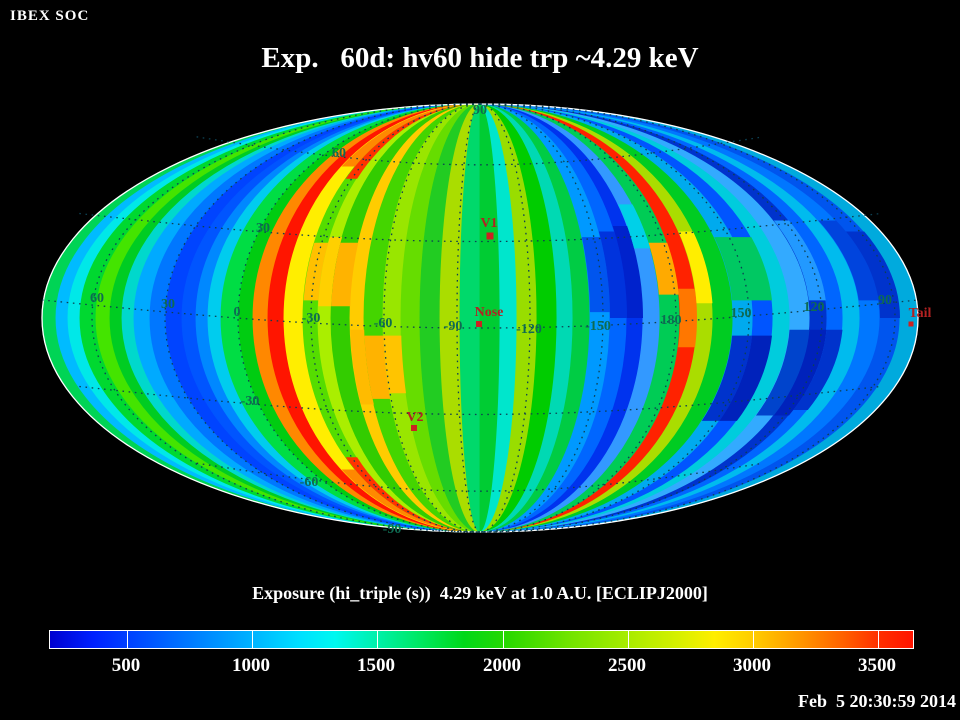 The height and width of the screenshot is (720, 960). What do you see at coordinates (598, 326) in the screenshot?
I see `lon-label--150: -150` at bounding box center [598, 326].